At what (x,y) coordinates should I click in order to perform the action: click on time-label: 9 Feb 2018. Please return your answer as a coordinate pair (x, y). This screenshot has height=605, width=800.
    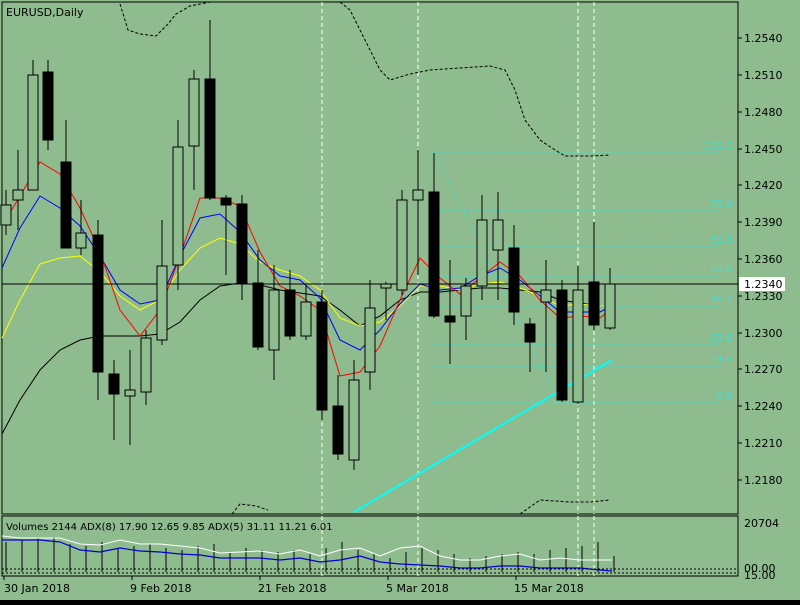
    Looking at the image, I should click on (160, 588).